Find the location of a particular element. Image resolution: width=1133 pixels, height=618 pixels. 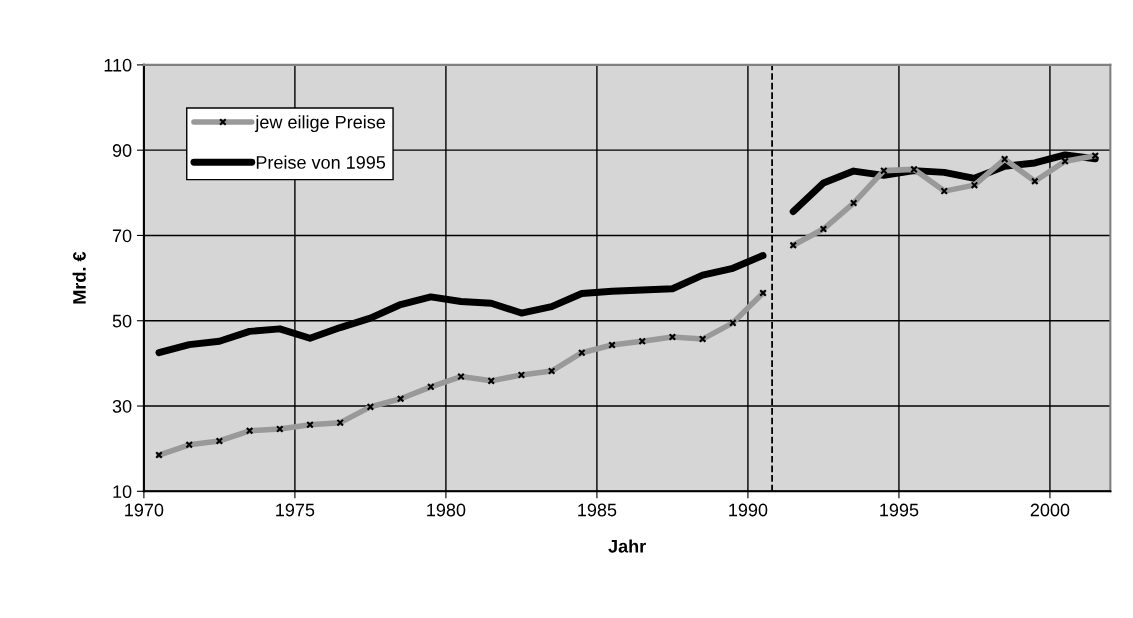

y-tick-label: 70 is located at coordinates (122, 236).